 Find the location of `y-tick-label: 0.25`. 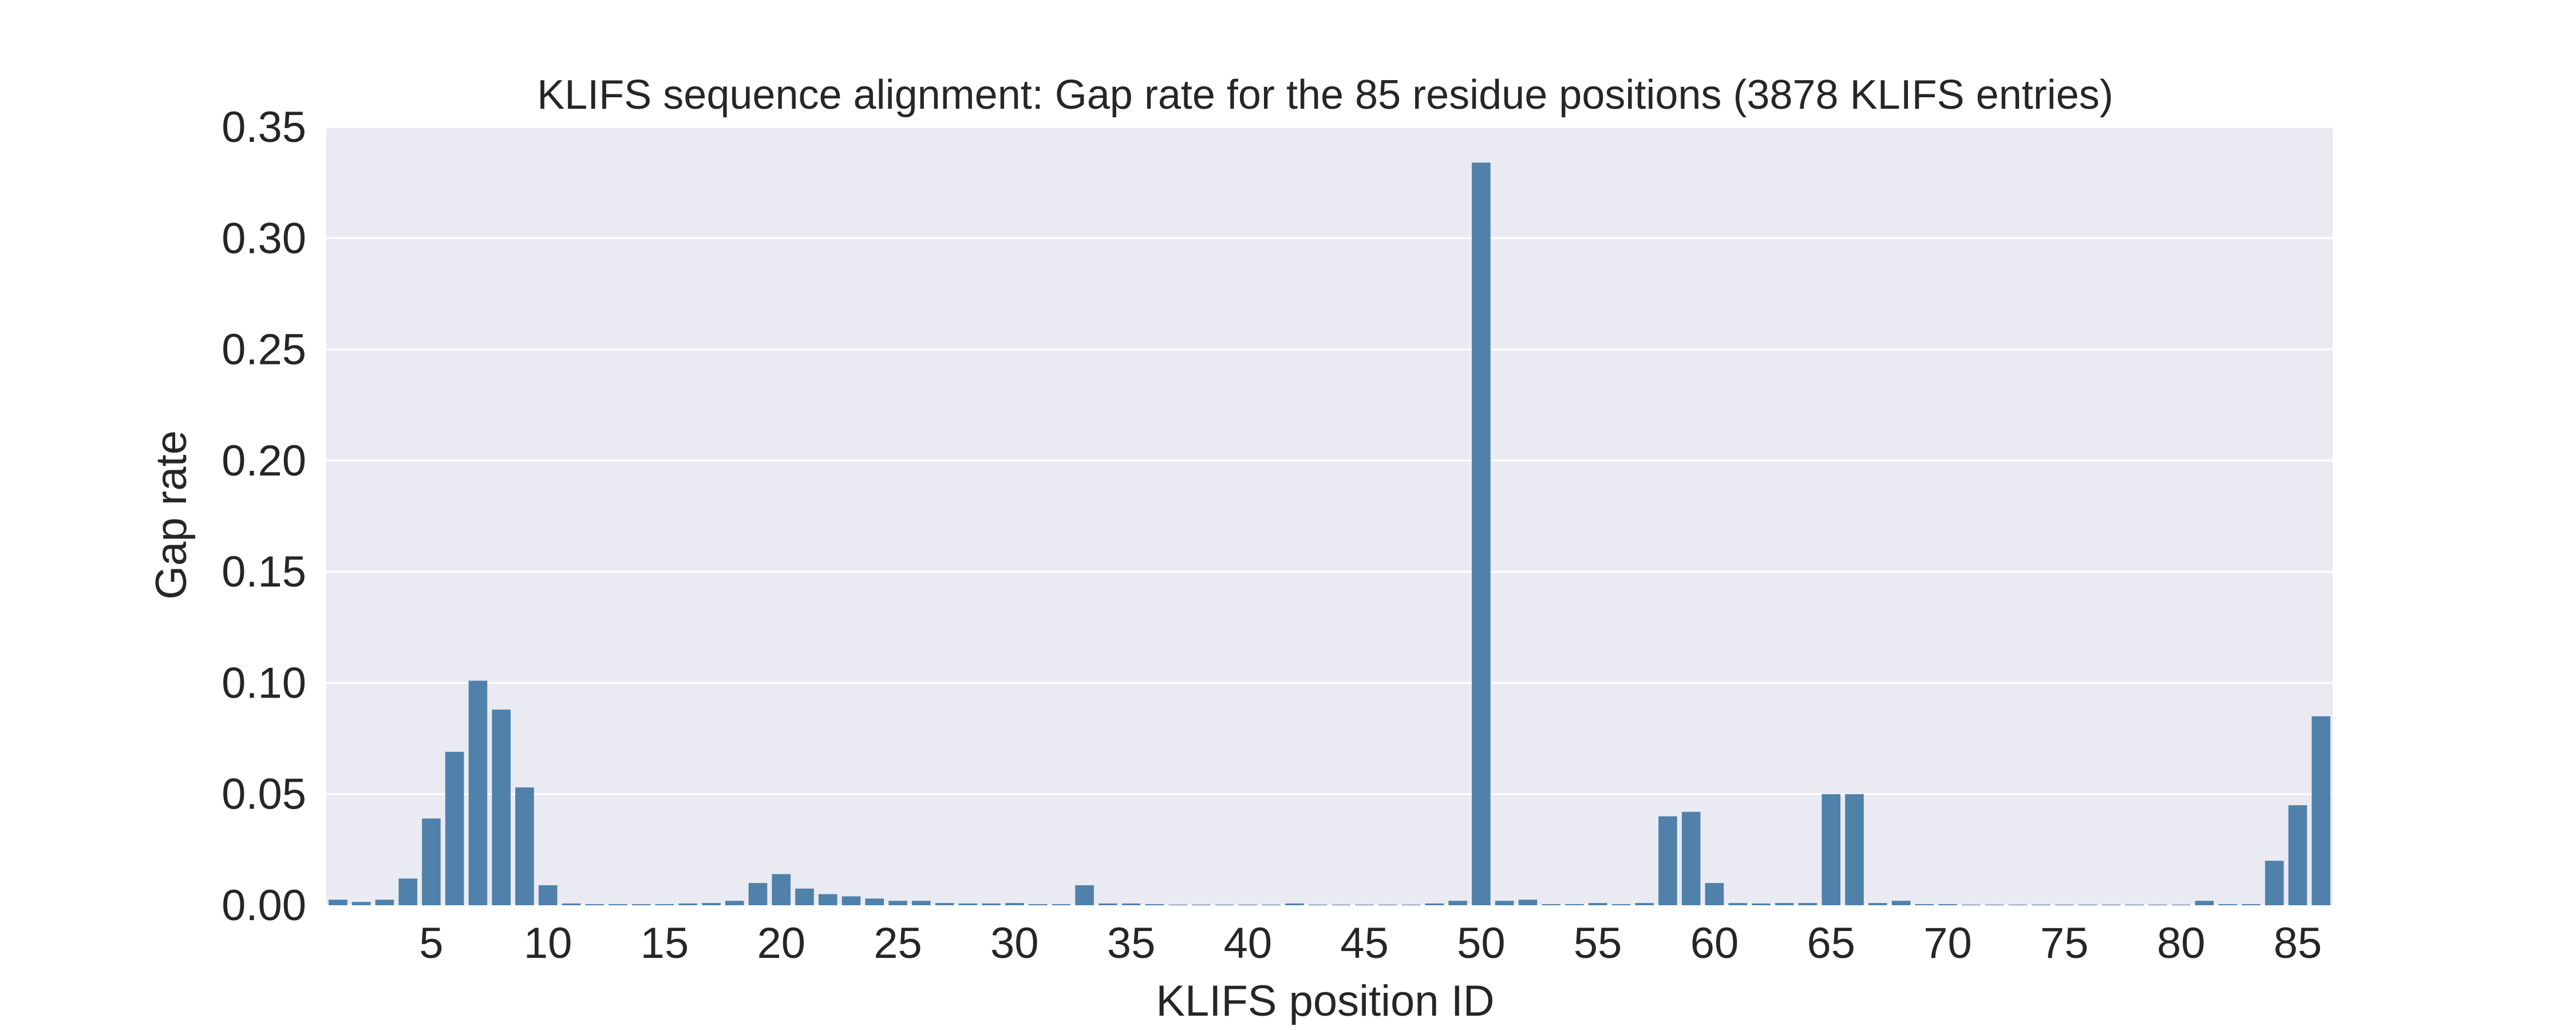

y-tick-label: 0.25 is located at coordinates (264, 350).